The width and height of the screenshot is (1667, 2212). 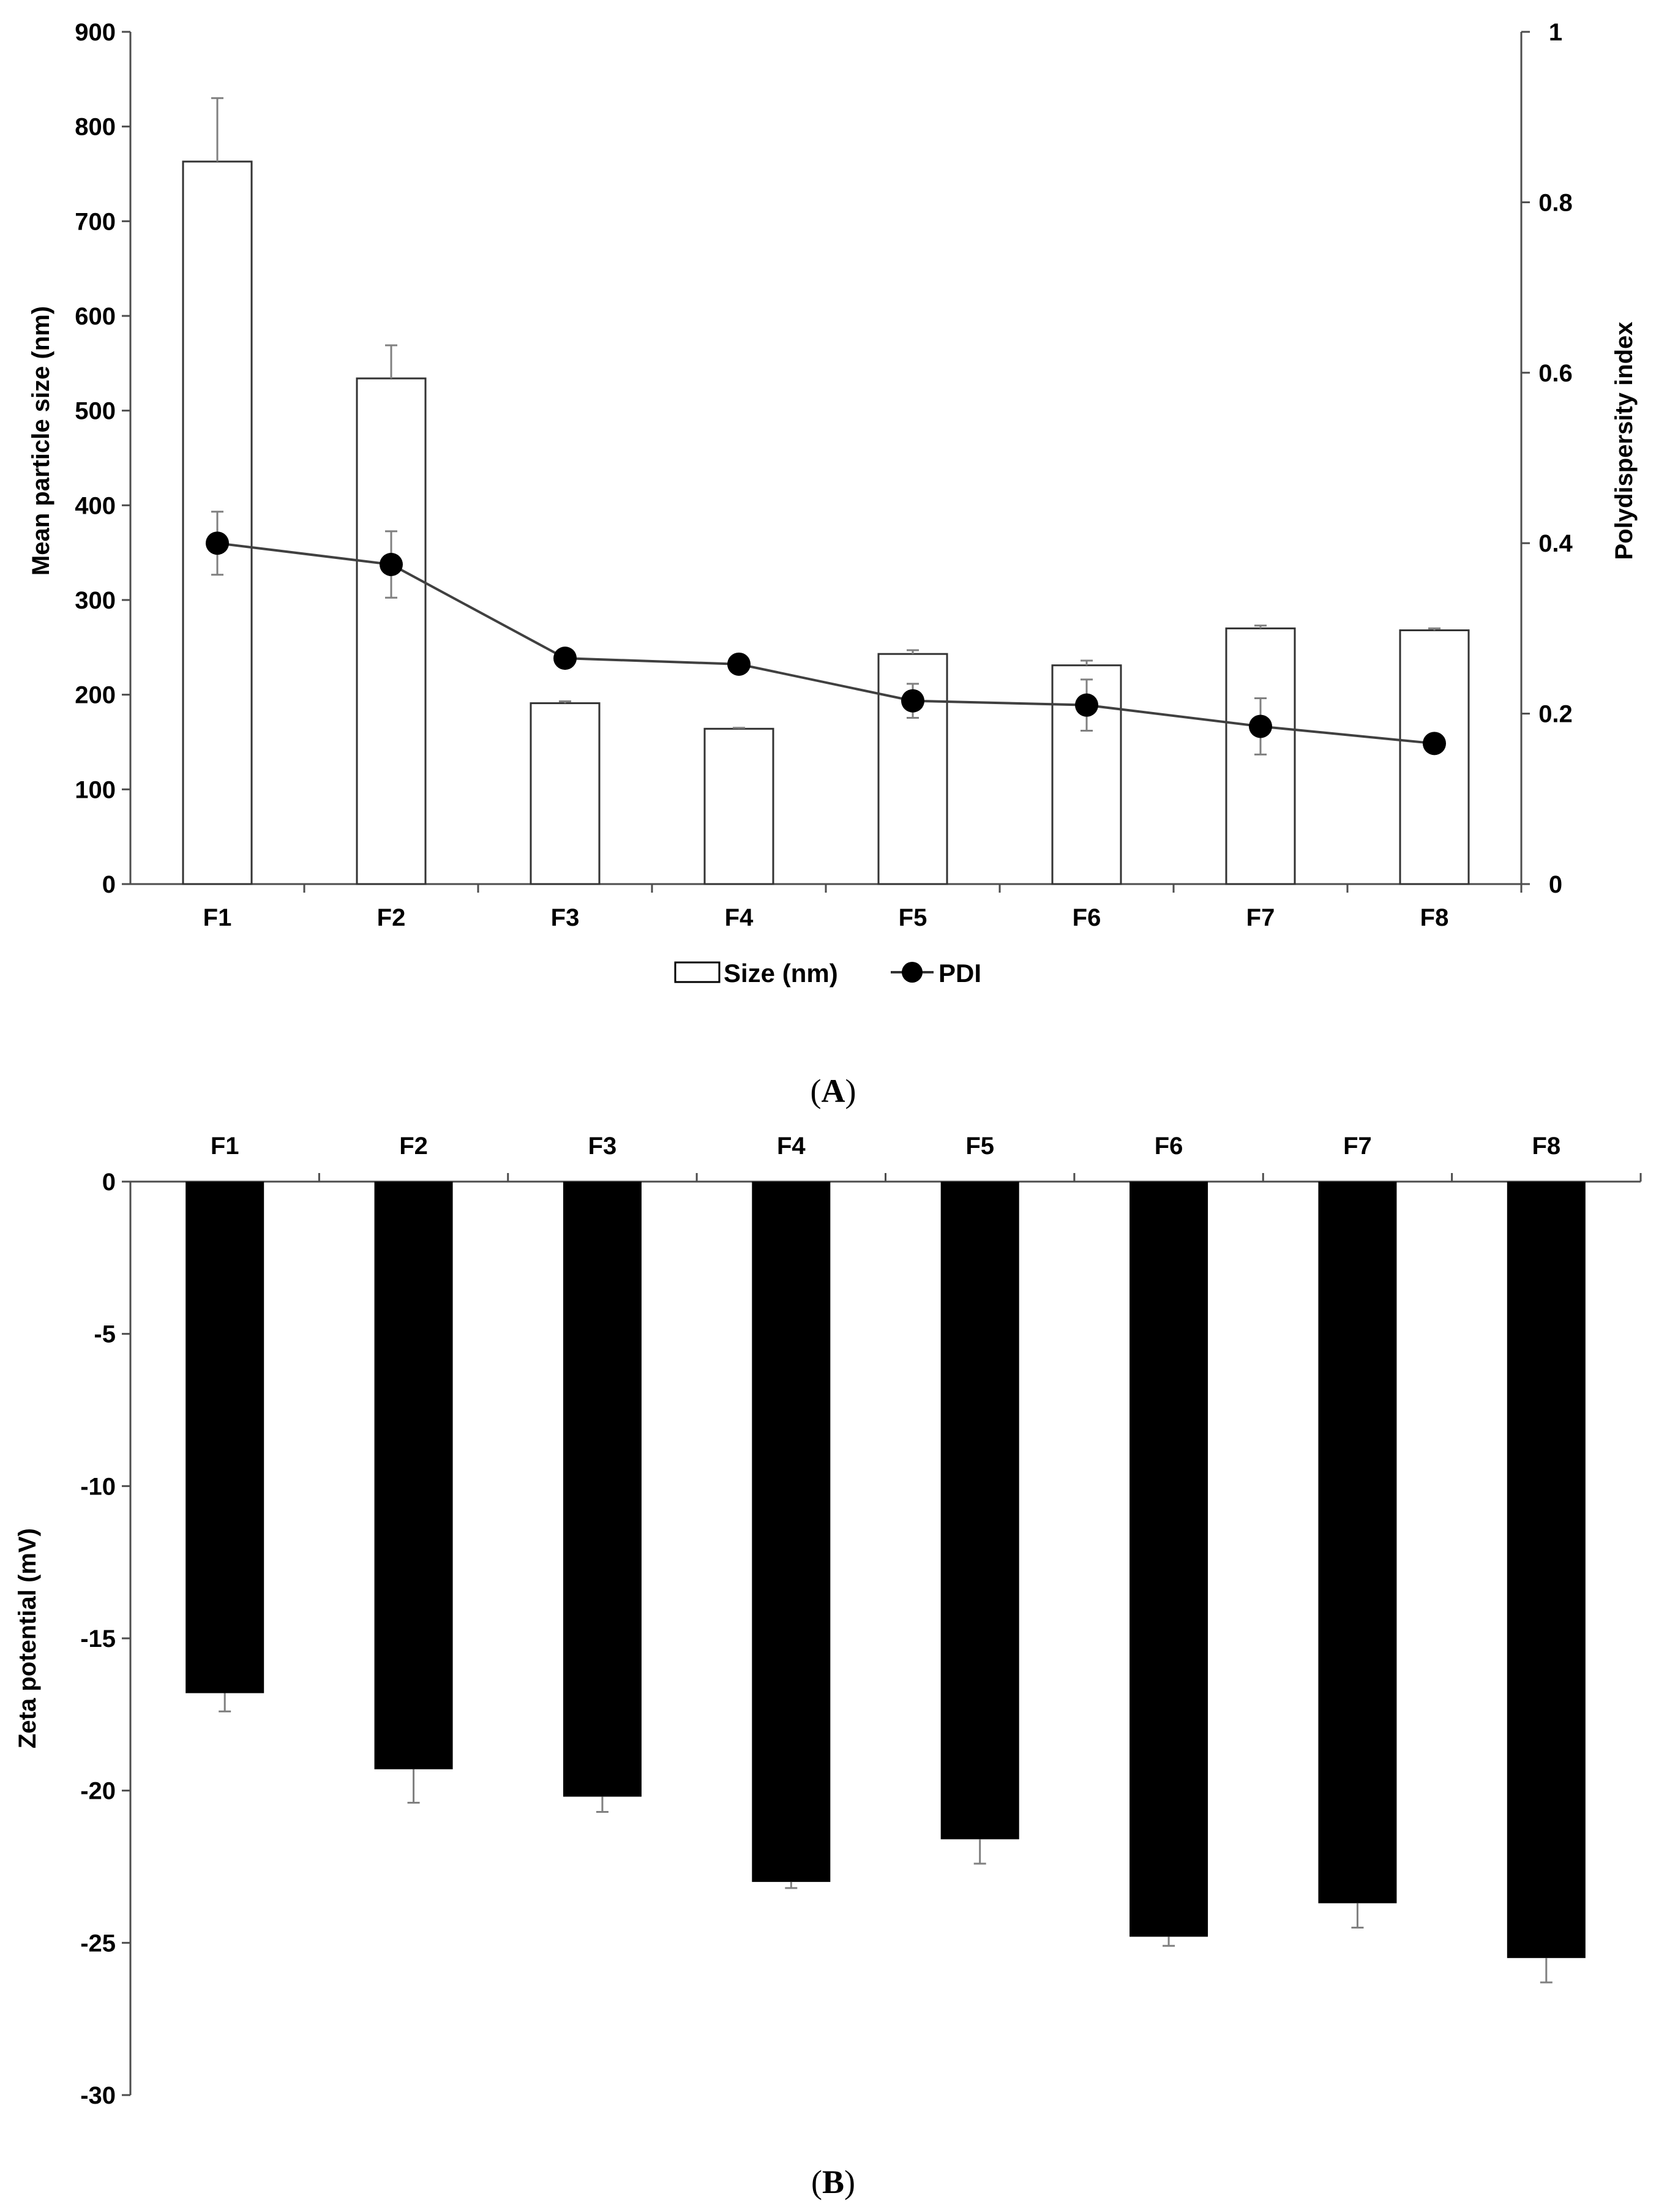 What do you see at coordinates (98, 2095) in the screenshot?
I see `b-y-tick-label: -30` at bounding box center [98, 2095].